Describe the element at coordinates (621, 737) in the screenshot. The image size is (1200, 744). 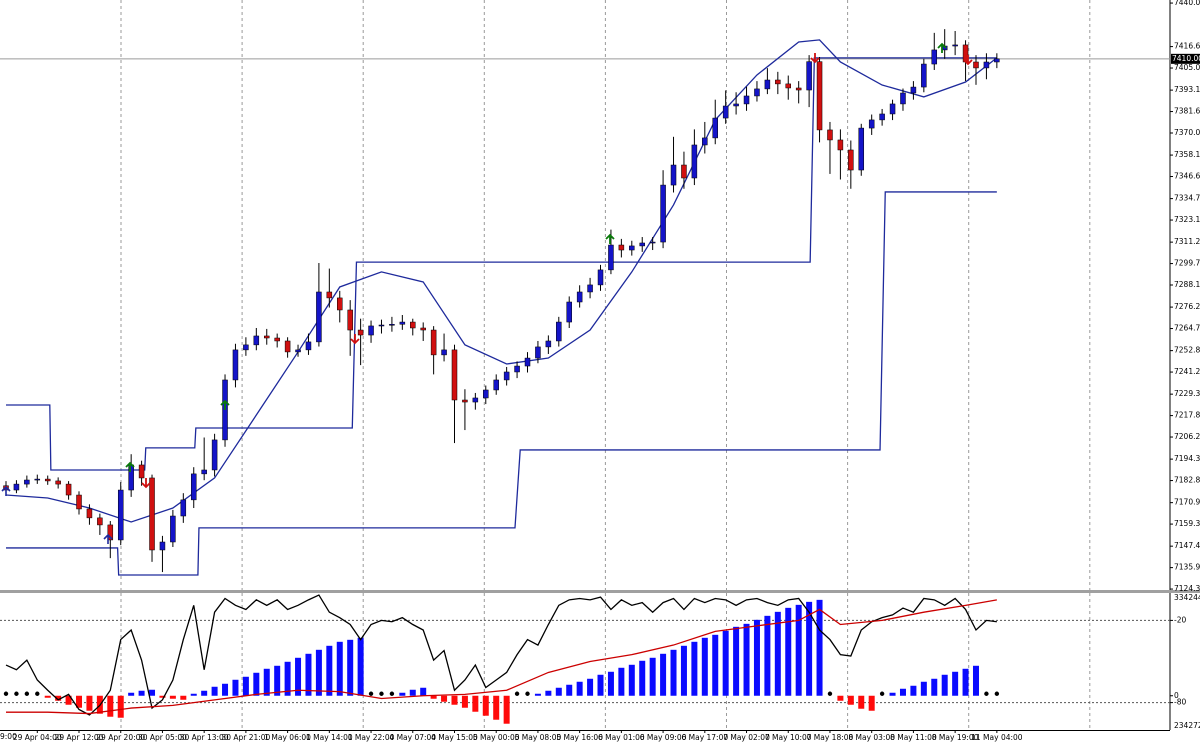
I see `x-tick-label: 6 May 01:00` at that location.